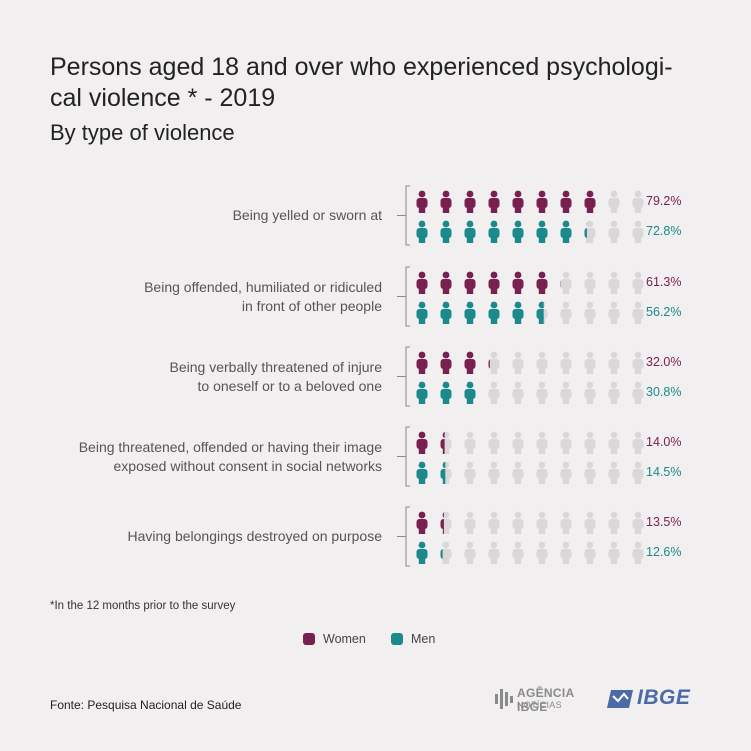  What do you see at coordinates (254, 536) in the screenshot?
I see `category-label-5: Having belongings destroyed on purpose` at bounding box center [254, 536].